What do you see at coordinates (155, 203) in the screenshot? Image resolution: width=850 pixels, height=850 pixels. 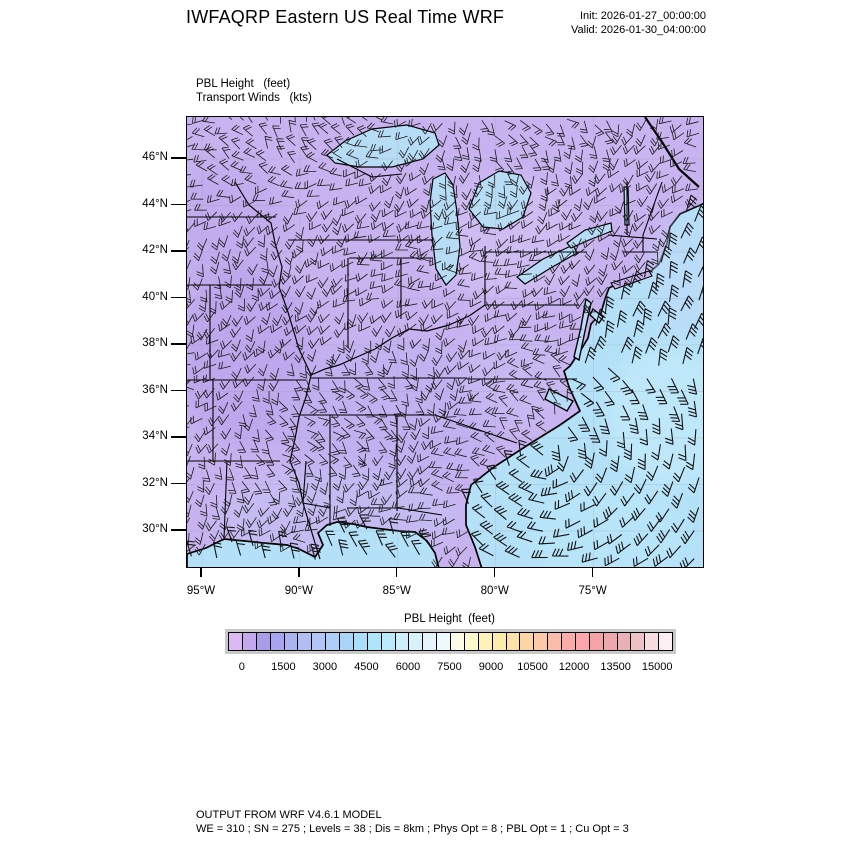 I see `lat-tick-label: 44°N` at bounding box center [155, 203].